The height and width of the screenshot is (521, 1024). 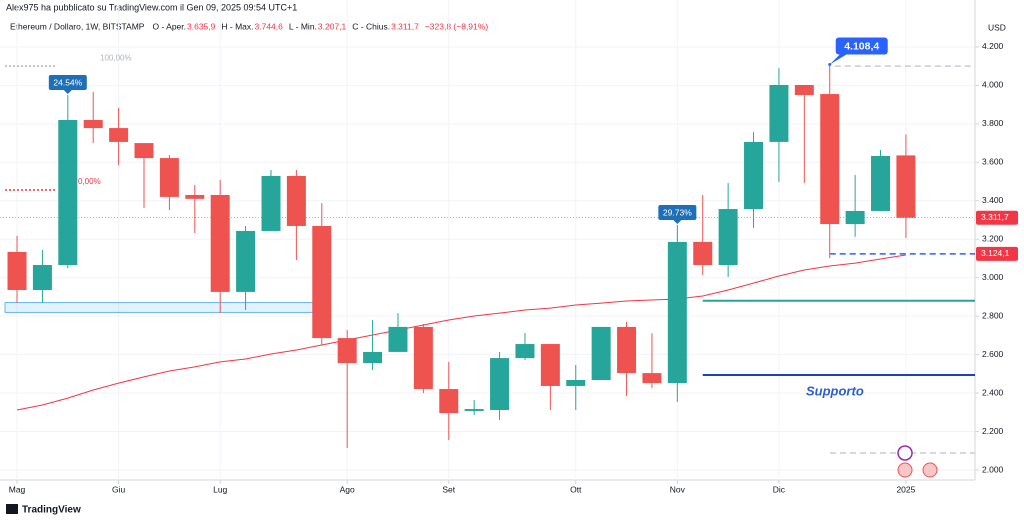 What do you see at coordinates (993, 354) in the screenshot?
I see `y-tick-label: 2.600` at bounding box center [993, 354].